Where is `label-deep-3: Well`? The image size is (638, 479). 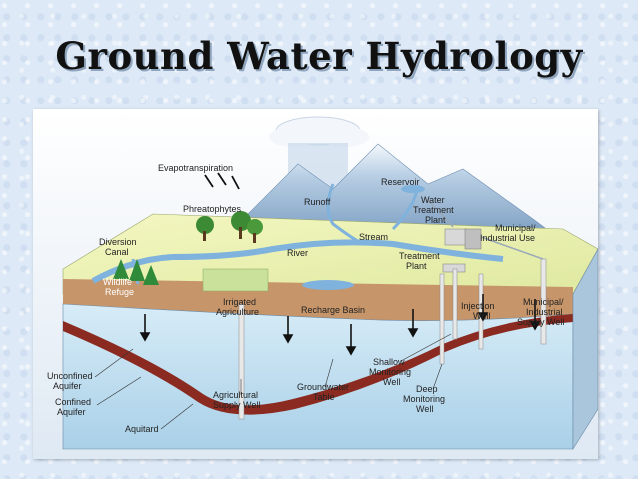
label-deep-3: Well is located at coordinates (424, 409).